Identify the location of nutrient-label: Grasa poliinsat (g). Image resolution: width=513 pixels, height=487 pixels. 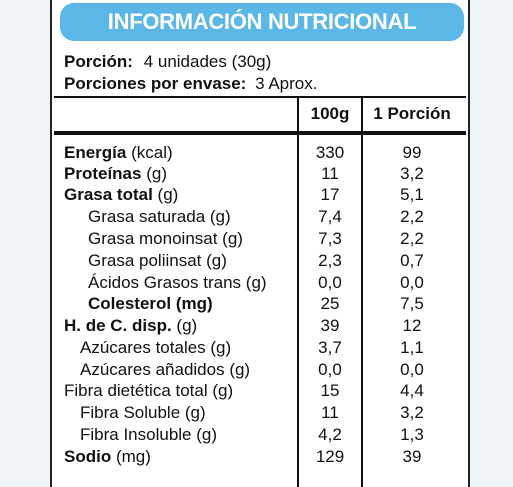
(157, 261).